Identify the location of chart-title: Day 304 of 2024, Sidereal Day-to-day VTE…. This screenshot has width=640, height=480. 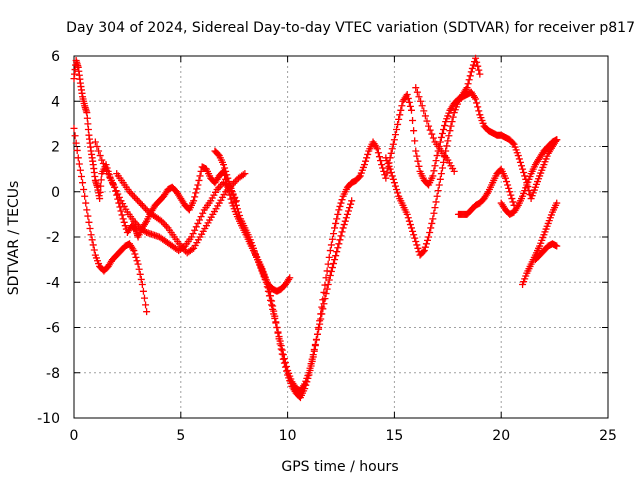
(350, 28).